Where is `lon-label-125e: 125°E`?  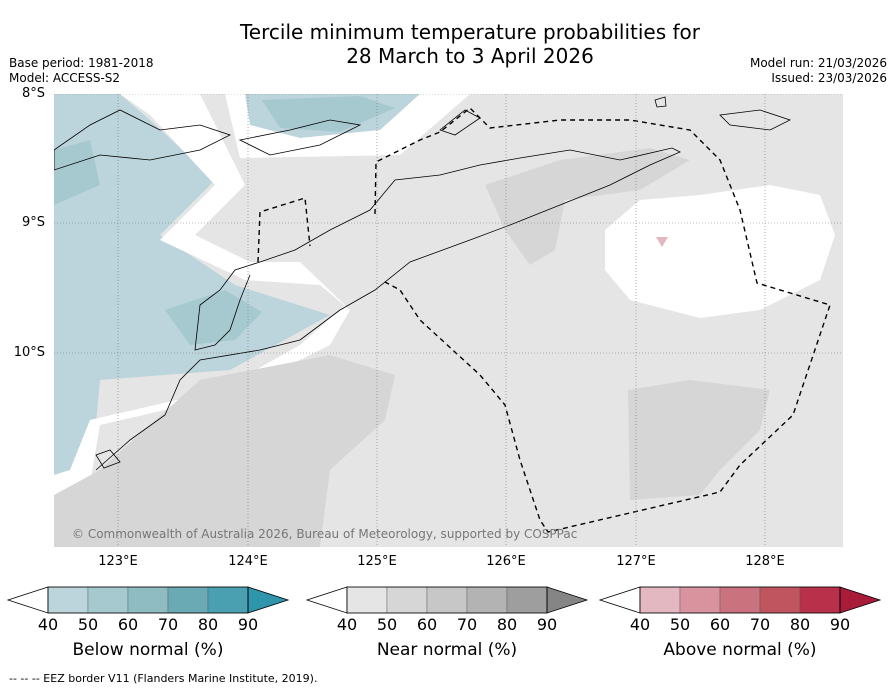
lon-label-125e: 125°E is located at coordinates (377, 561).